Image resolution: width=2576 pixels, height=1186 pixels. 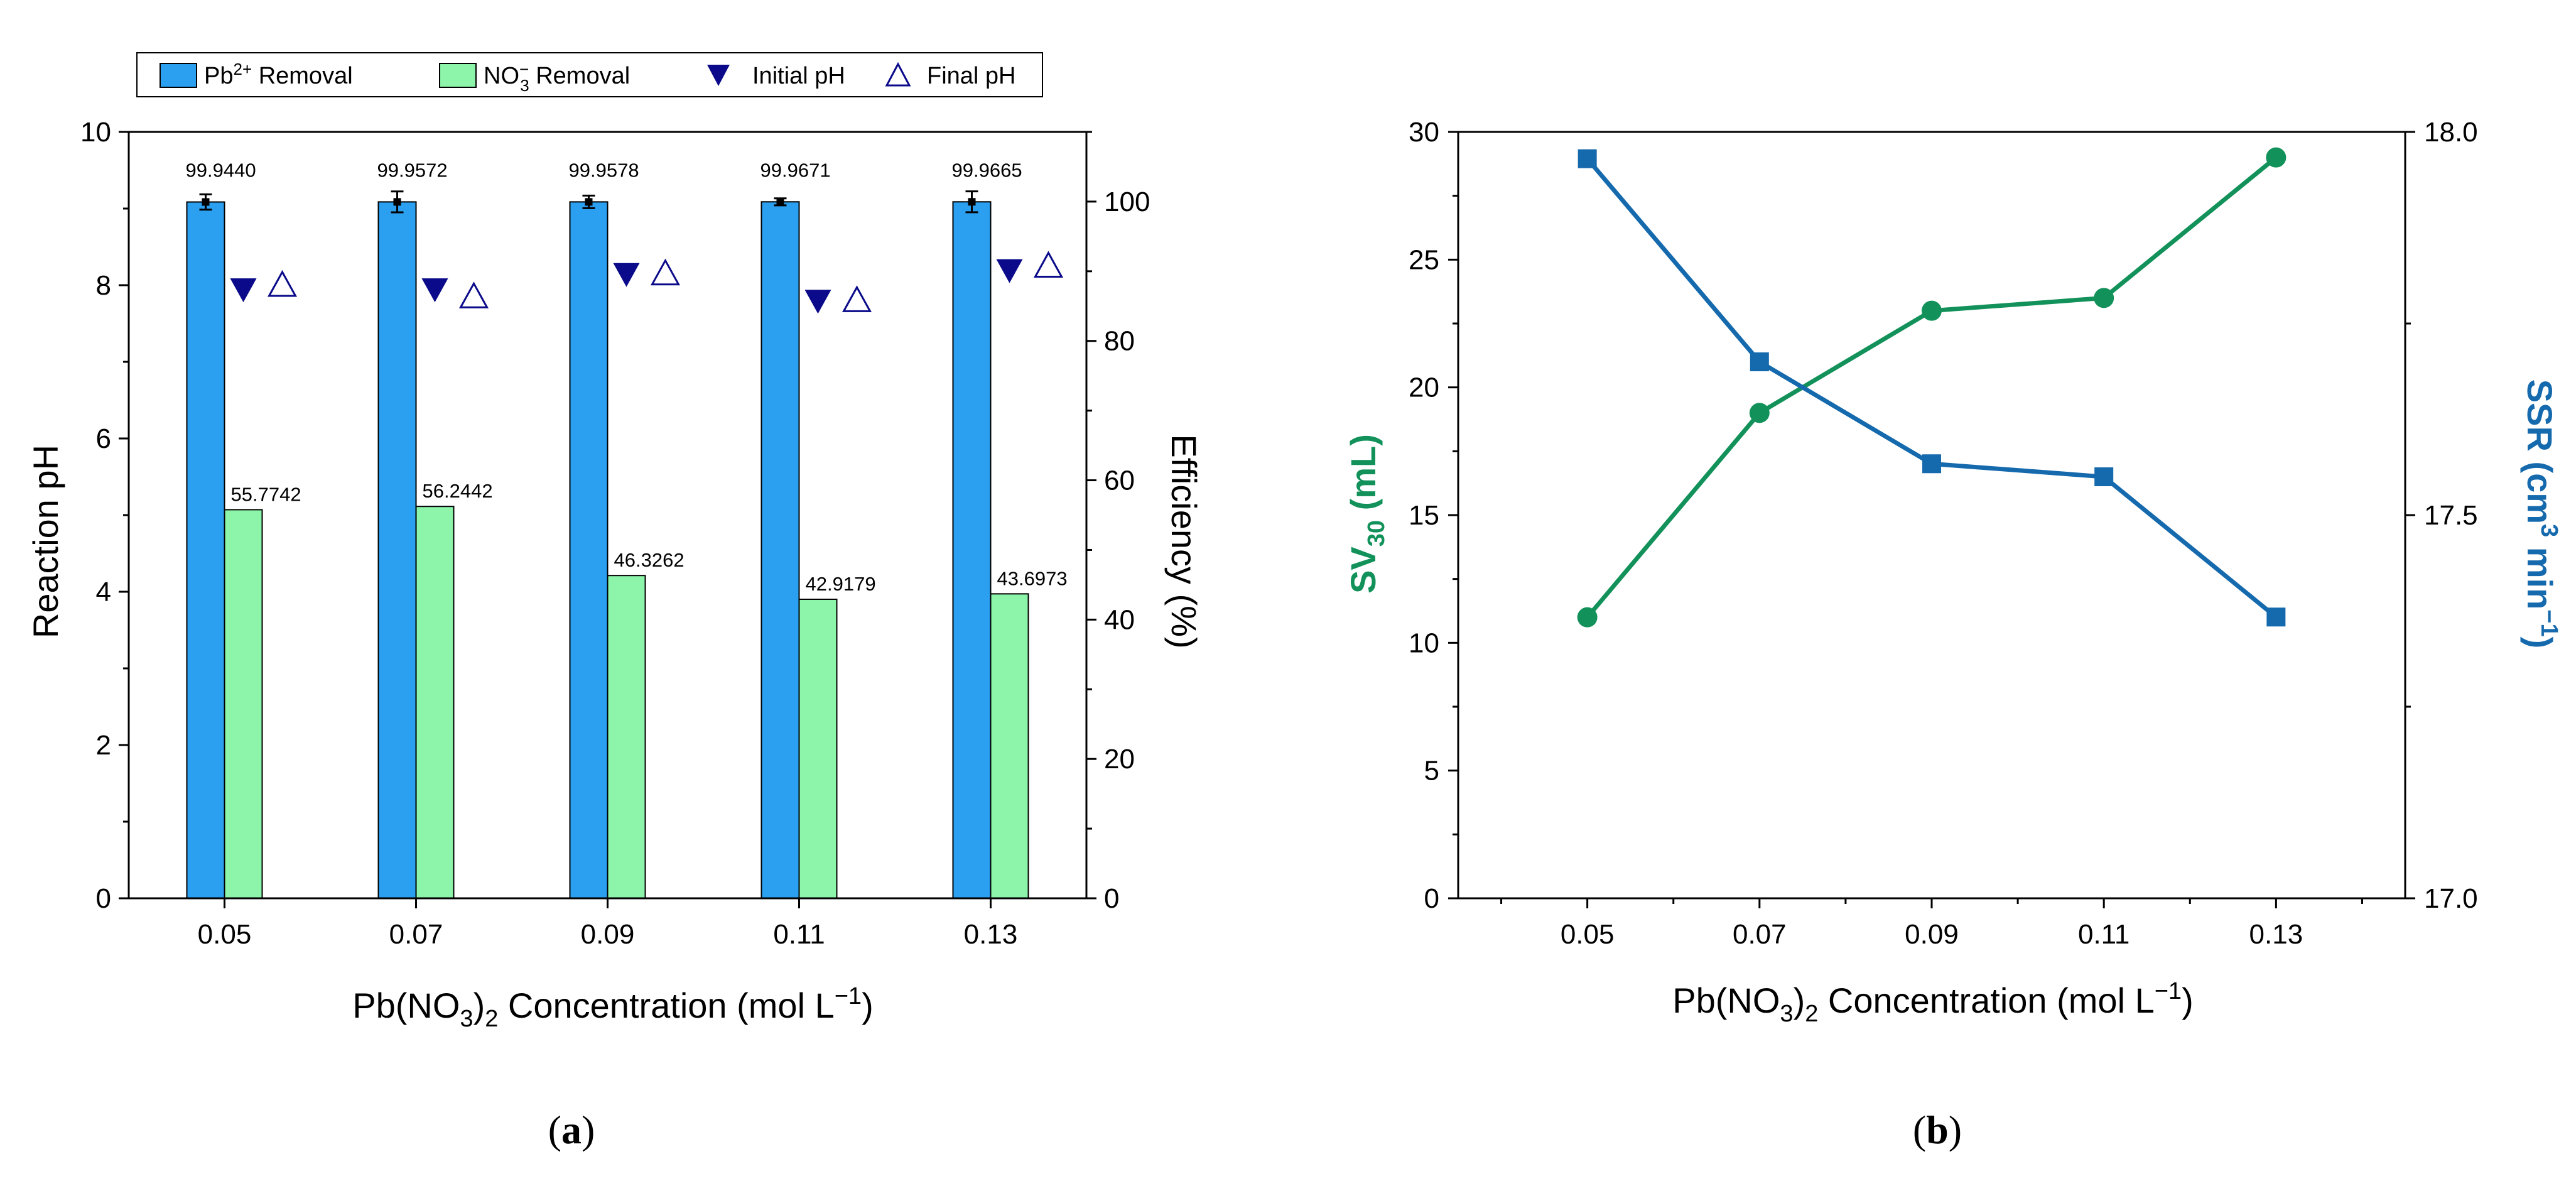 What do you see at coordinates (799, 76) in the screenshot?
I see `legend-label-initial-ph: Initial pH` at bounding box center [799, 76].